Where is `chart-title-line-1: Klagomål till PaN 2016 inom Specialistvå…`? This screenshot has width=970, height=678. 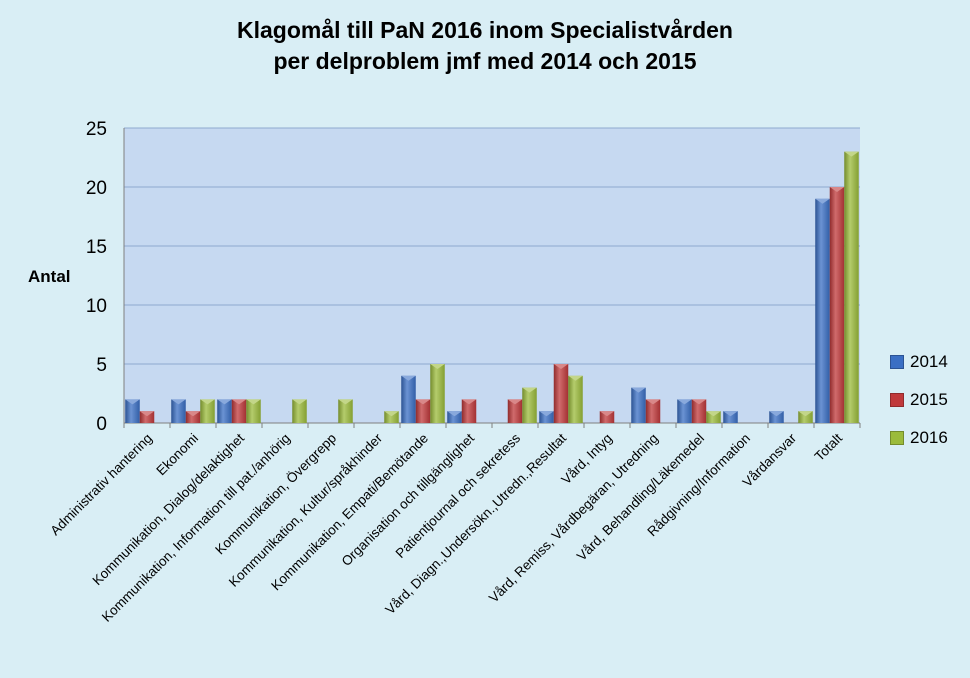 chart-title-line-1: Klagomål till PaN 2016 inom Specialistvå… is located at coordinates (485, 30).